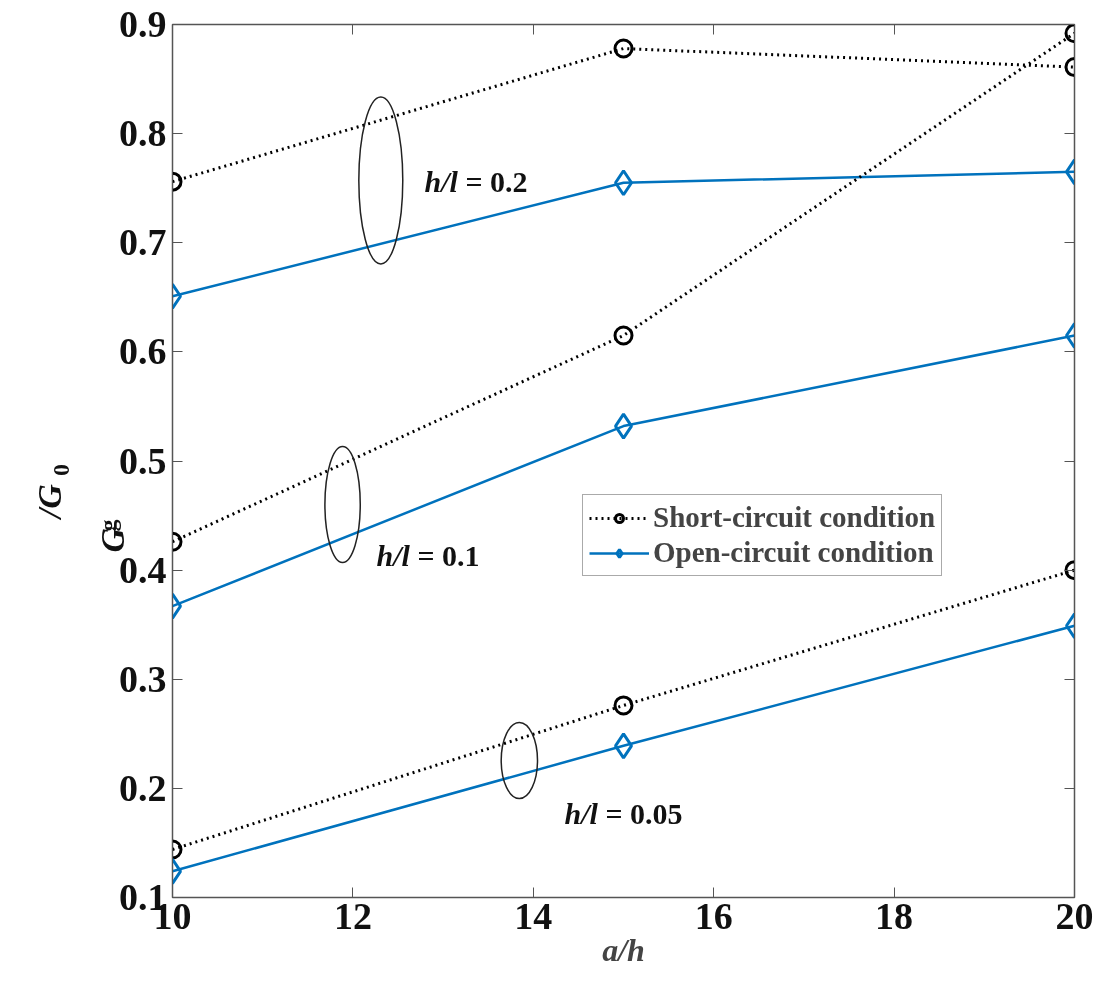 This screenshot has height=988, width=1109. Describe the element at coordinates (143, 351) in the screenshot. I see `y-tick-label: 0.6` at that location.